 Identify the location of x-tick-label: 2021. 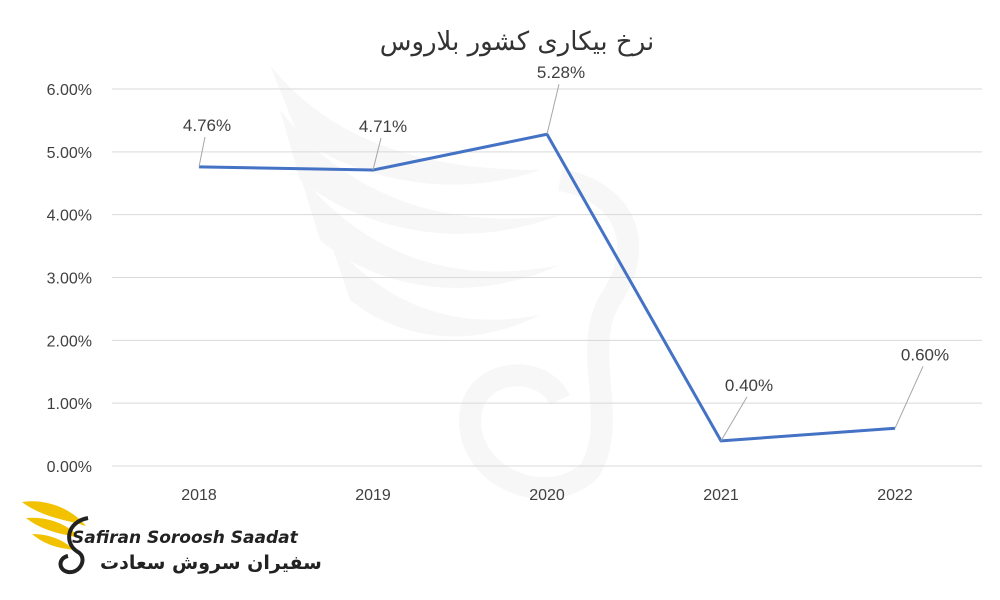
(721, 495).